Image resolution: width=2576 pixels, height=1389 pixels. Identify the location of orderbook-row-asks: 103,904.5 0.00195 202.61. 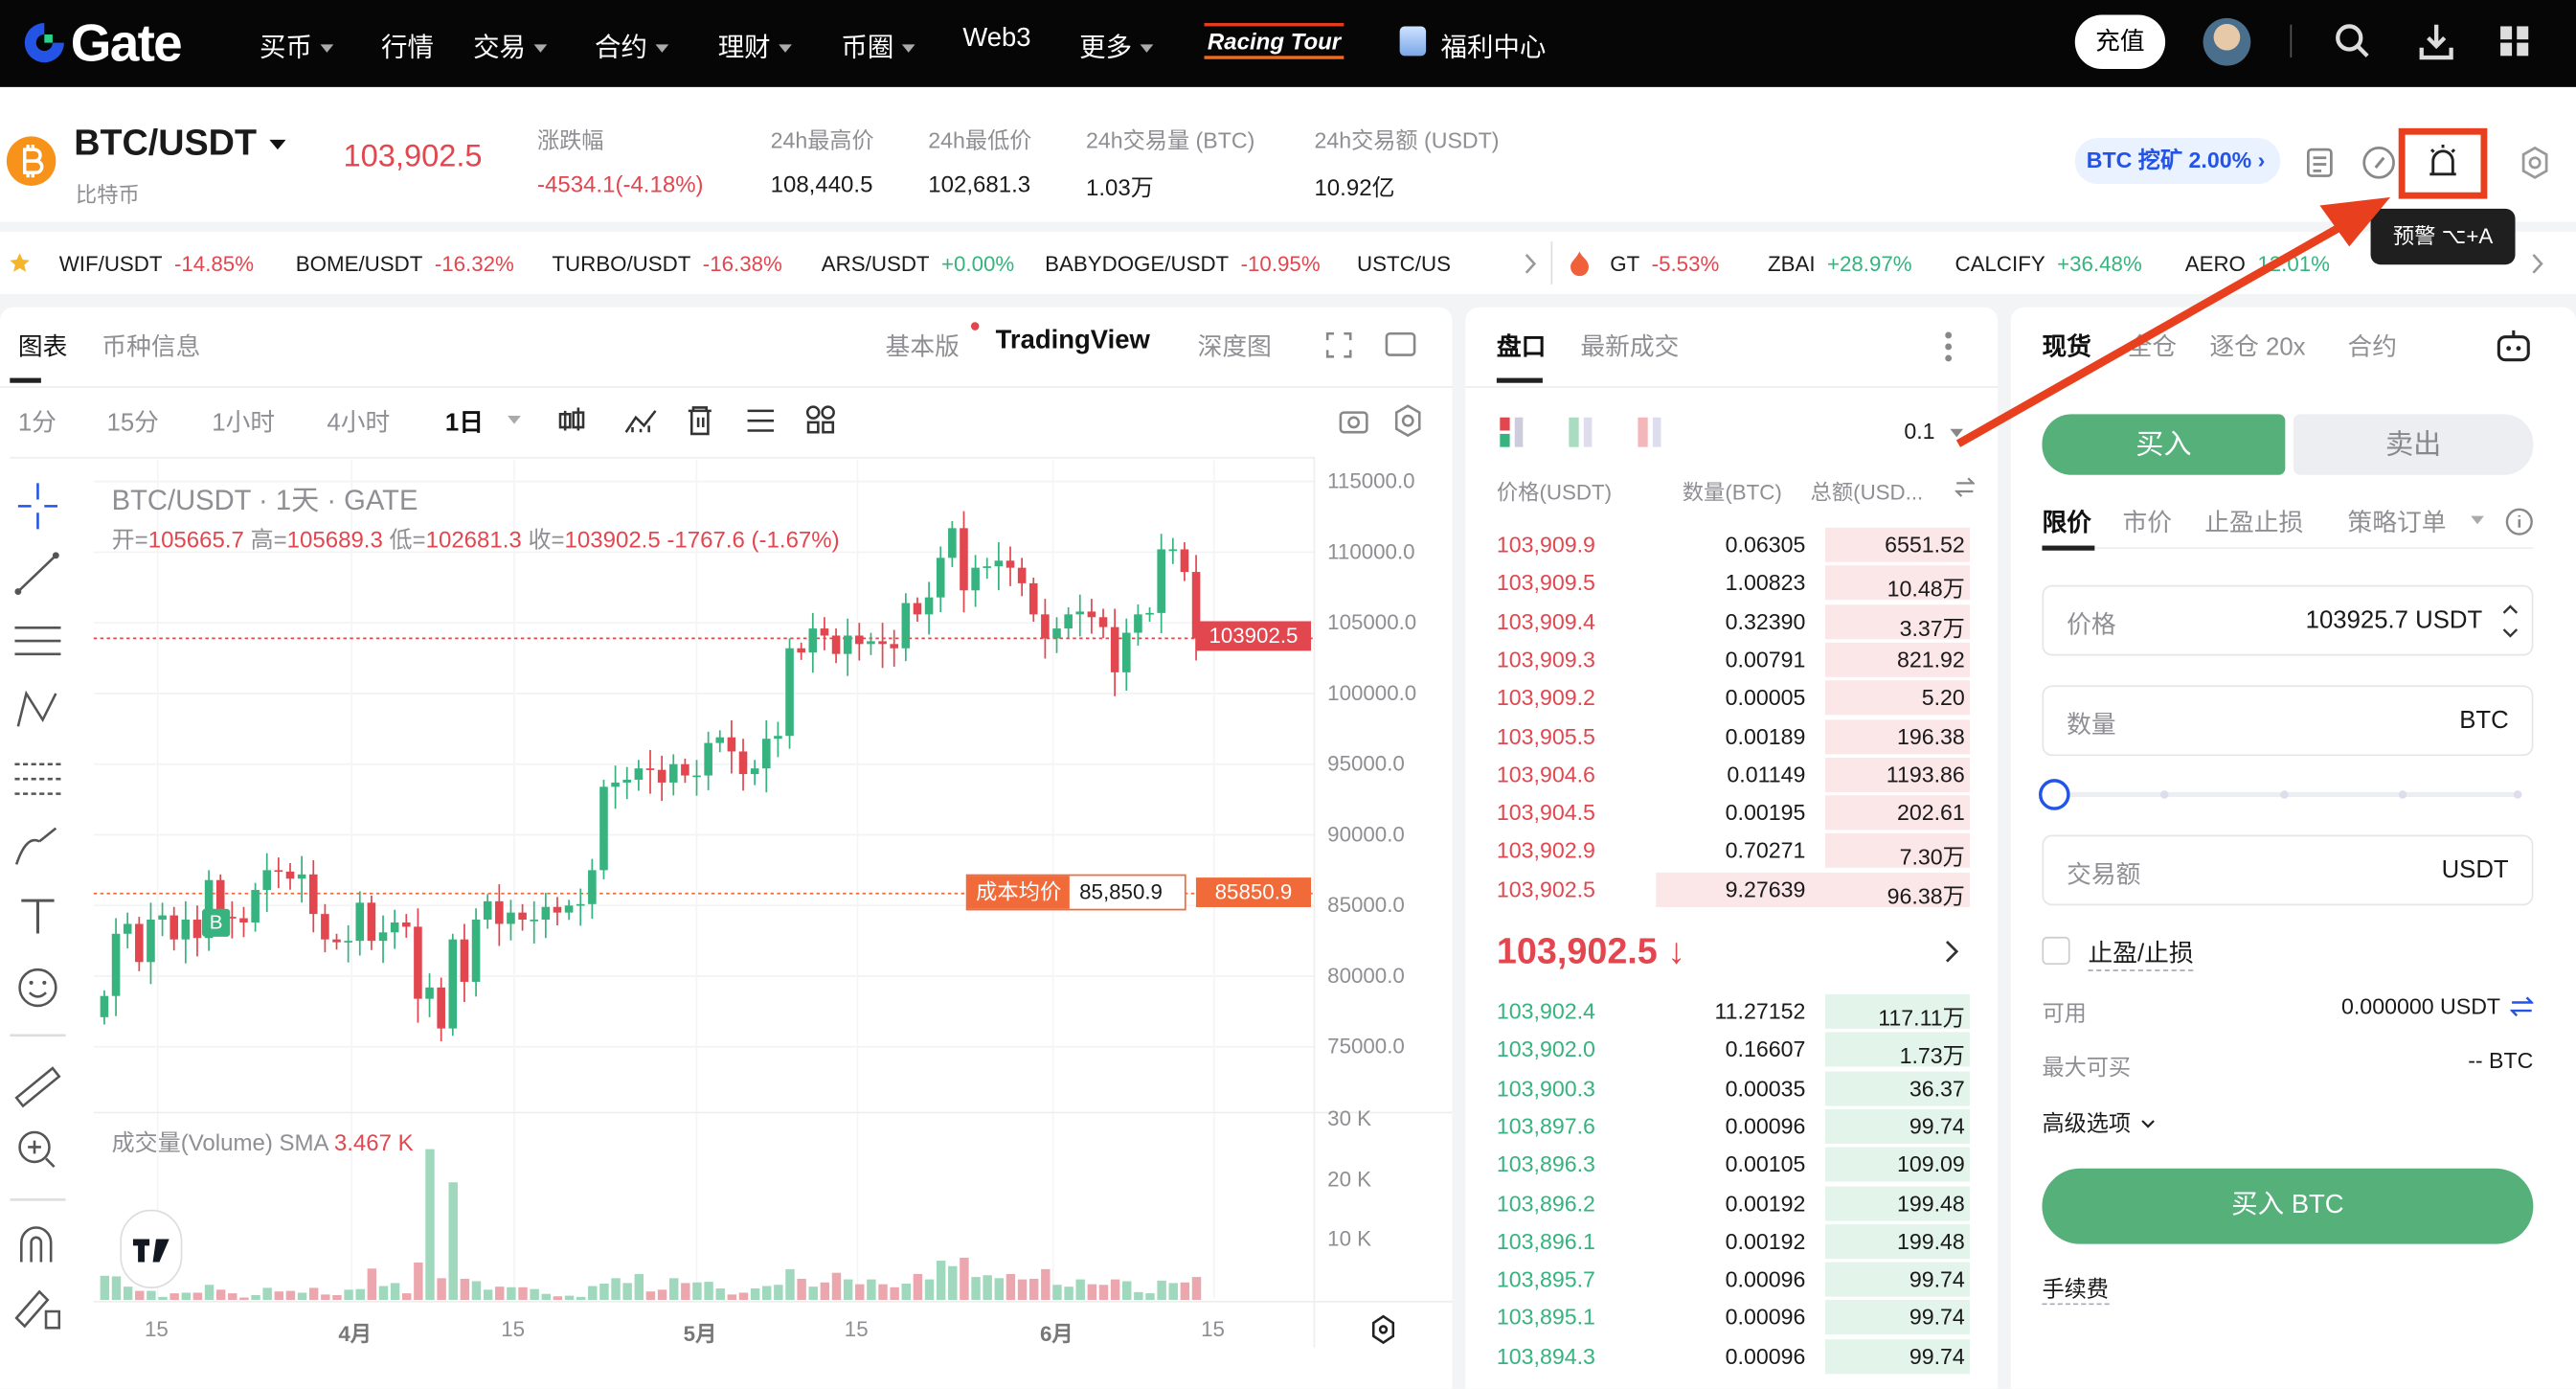
(1728, 813).